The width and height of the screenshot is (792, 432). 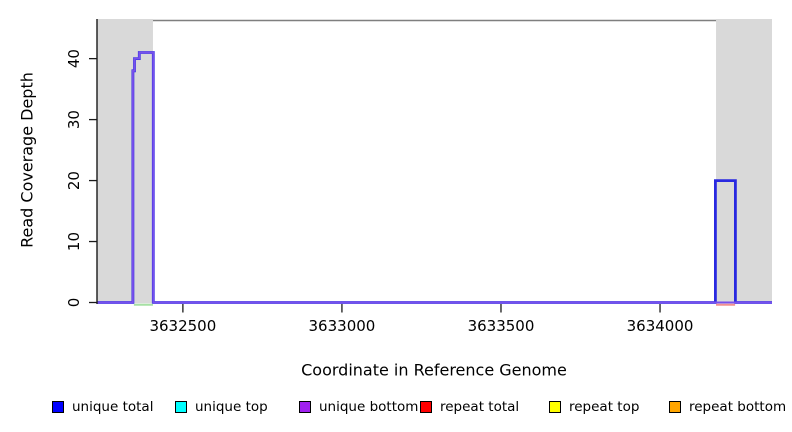 What do you see at coordinates (604, 407) in the screenshot?
I see `legend-item-label: repeat top` at bounding box center [604, 407].